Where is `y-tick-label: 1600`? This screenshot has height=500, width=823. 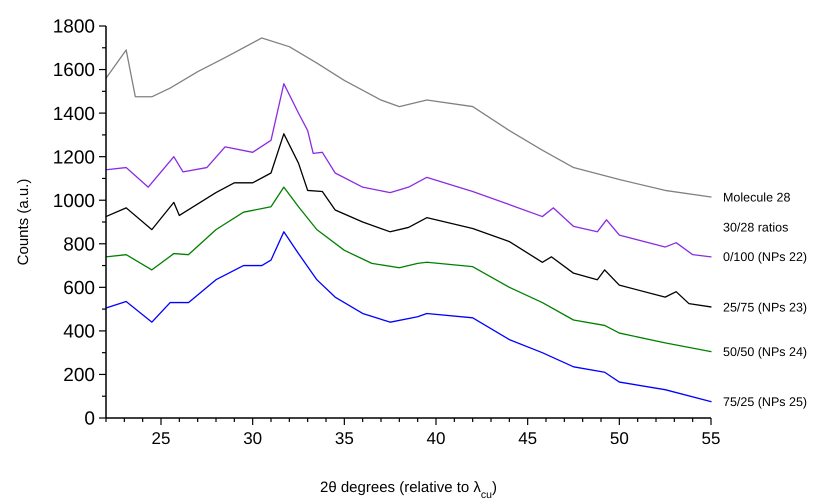
y-tick-label: 1600 is located at coordinates (73, 71).